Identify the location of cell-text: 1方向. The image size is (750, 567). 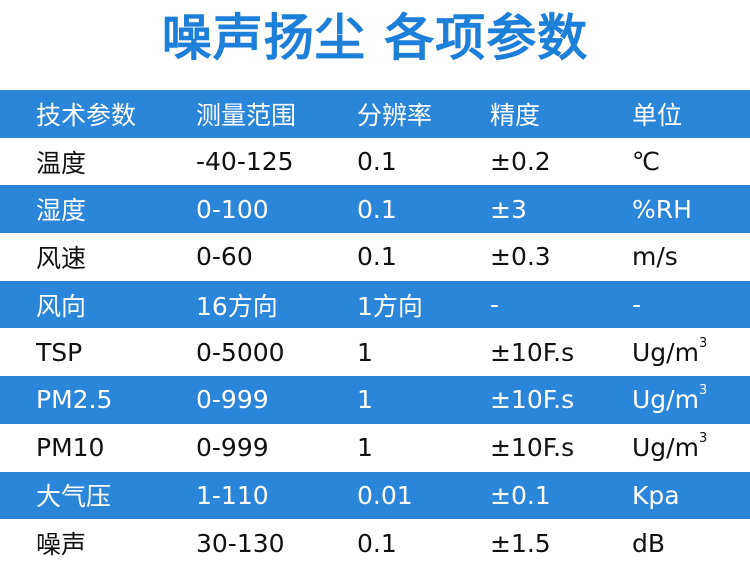
(390, 306).